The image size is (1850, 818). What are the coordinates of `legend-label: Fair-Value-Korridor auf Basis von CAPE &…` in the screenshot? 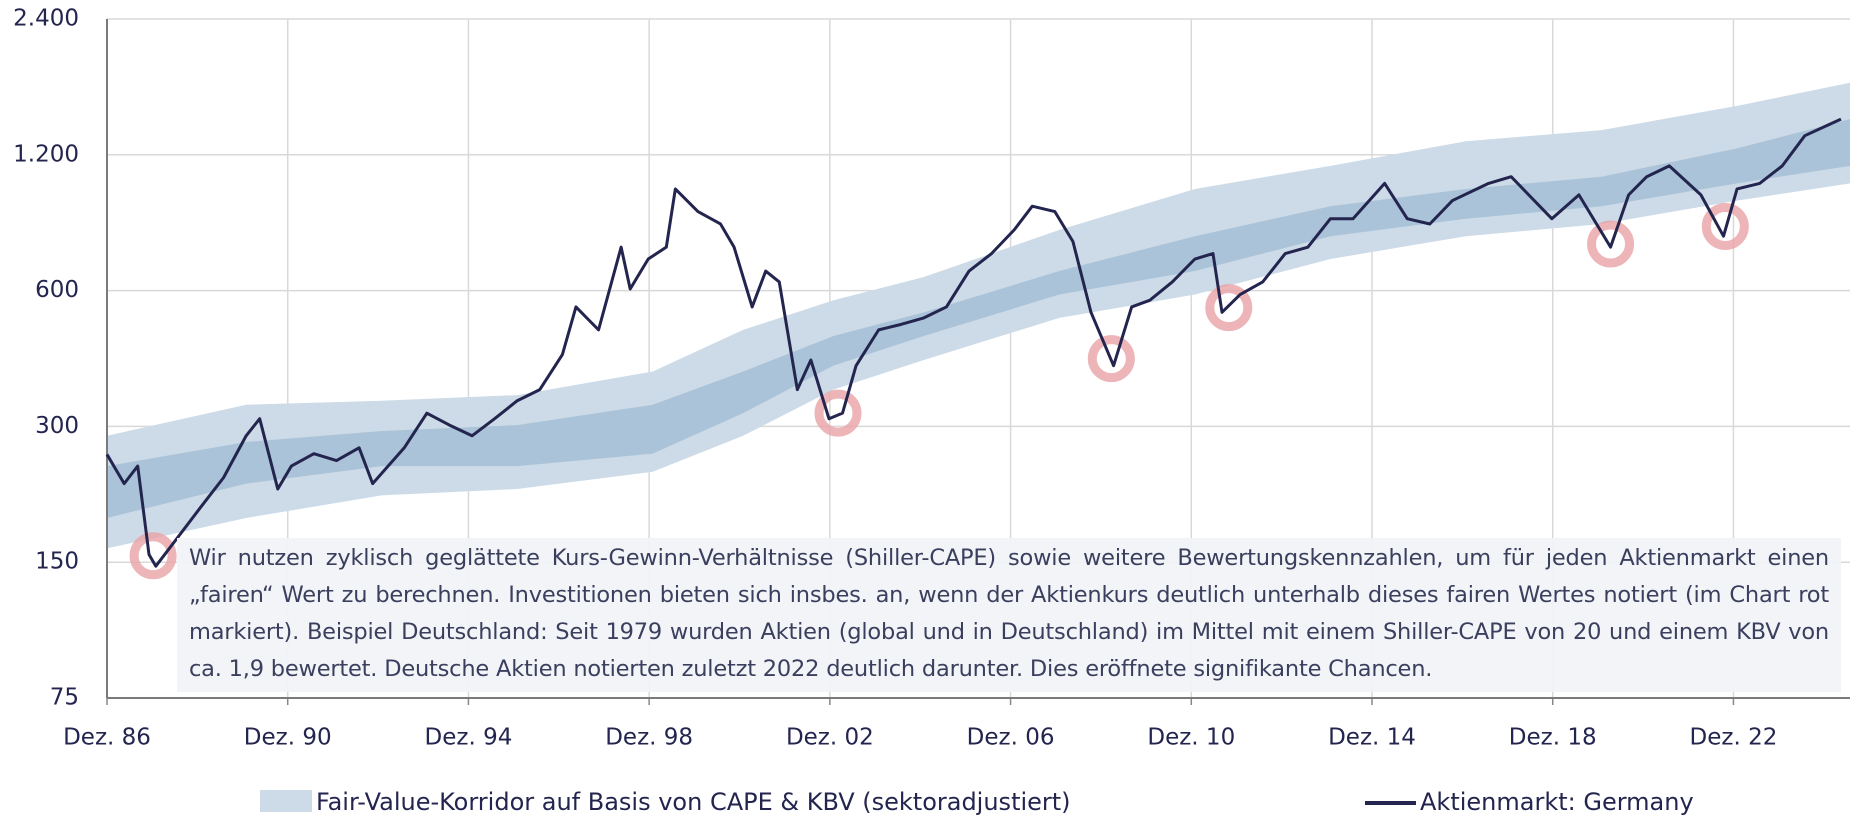 It's located at (693, 802).